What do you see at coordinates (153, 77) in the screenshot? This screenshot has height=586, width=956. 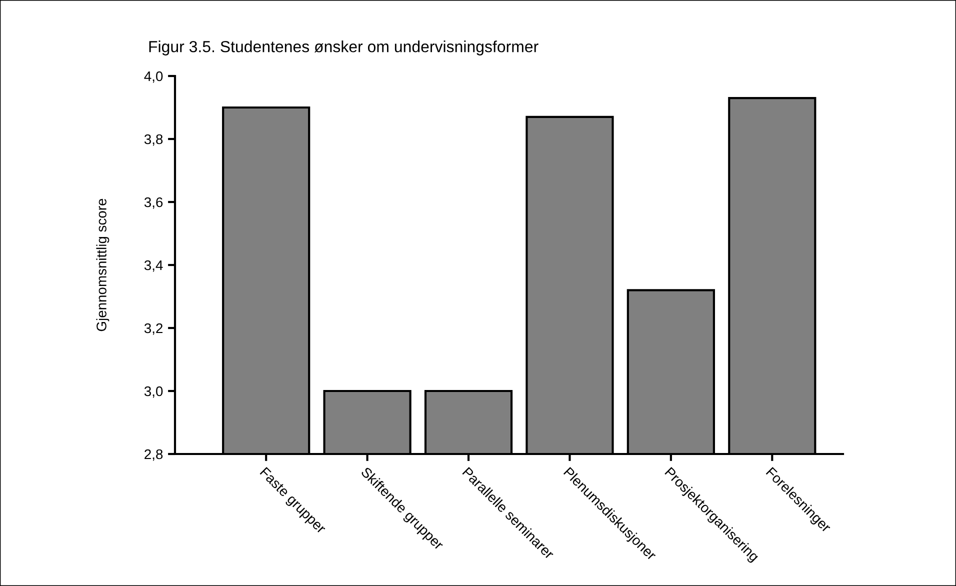 I see `y-tick-label: 4,0` at bounding box center [153, 77].